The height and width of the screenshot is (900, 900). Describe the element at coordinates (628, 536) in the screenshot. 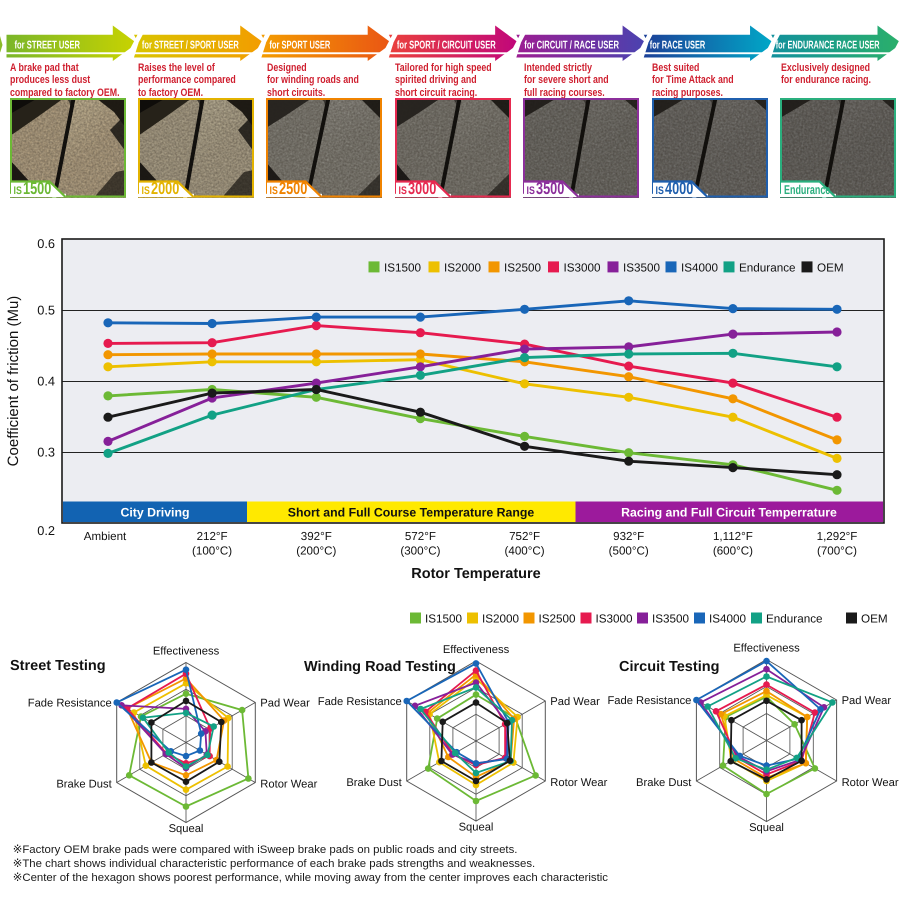

I see `svg-text: 932°F` at that location.